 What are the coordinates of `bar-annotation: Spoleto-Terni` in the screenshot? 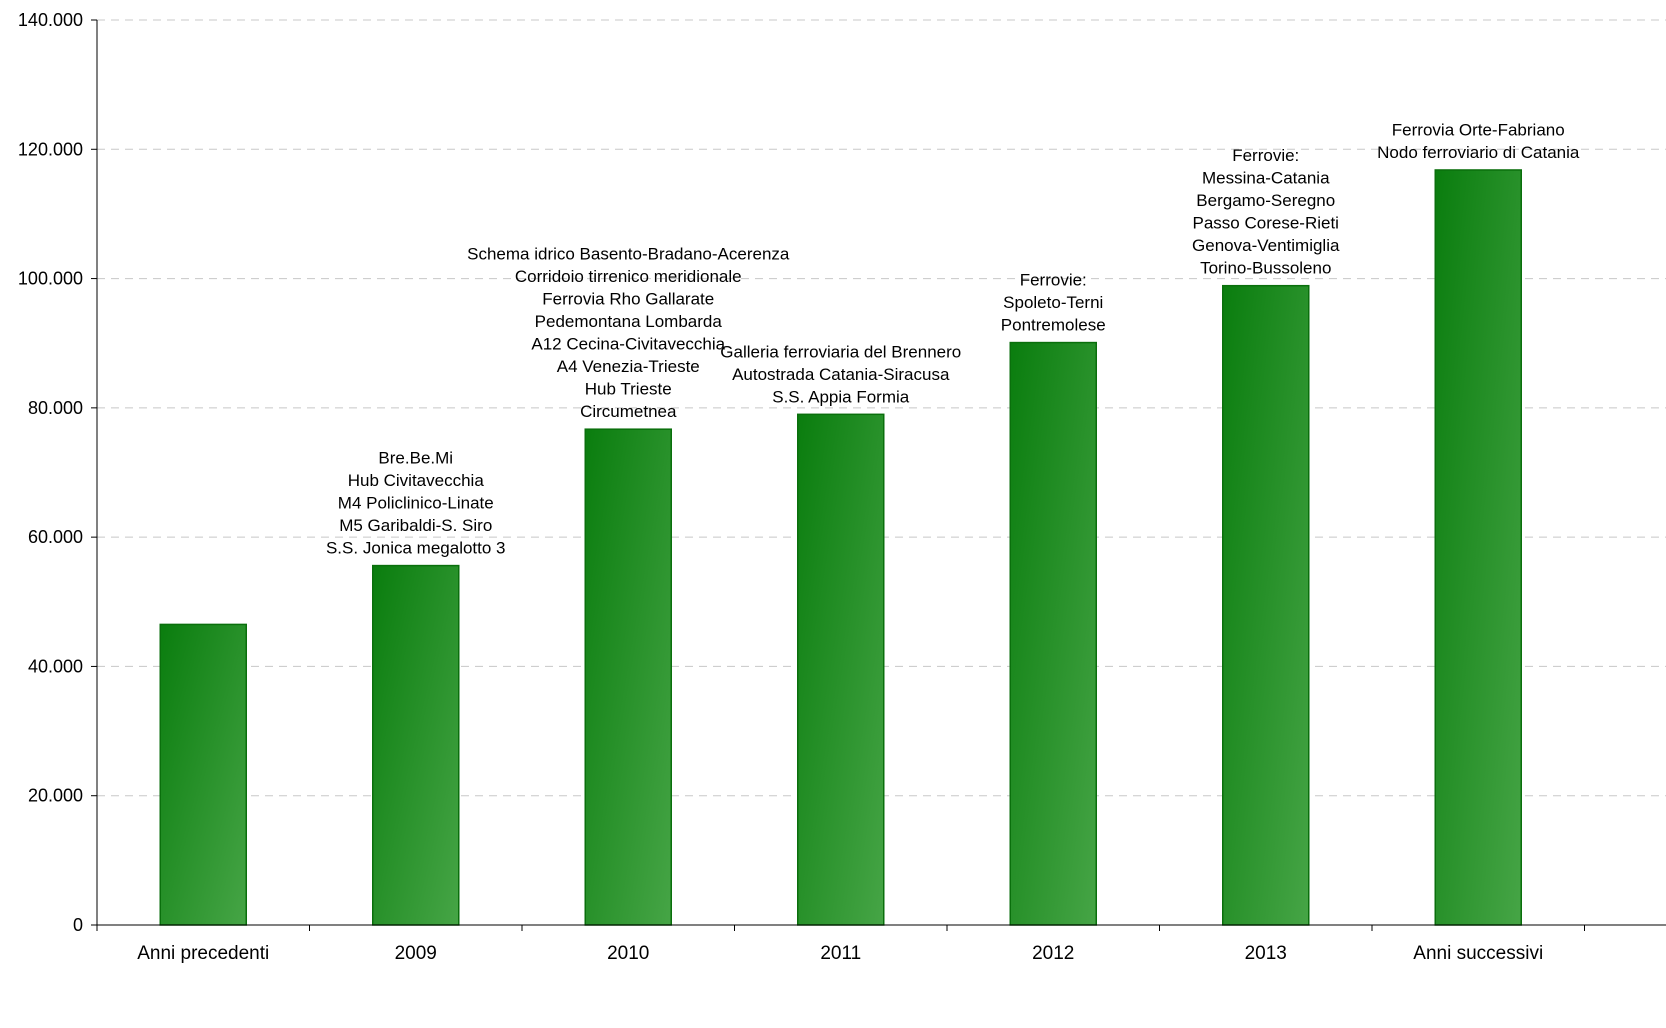 It's located at (1053, 302).